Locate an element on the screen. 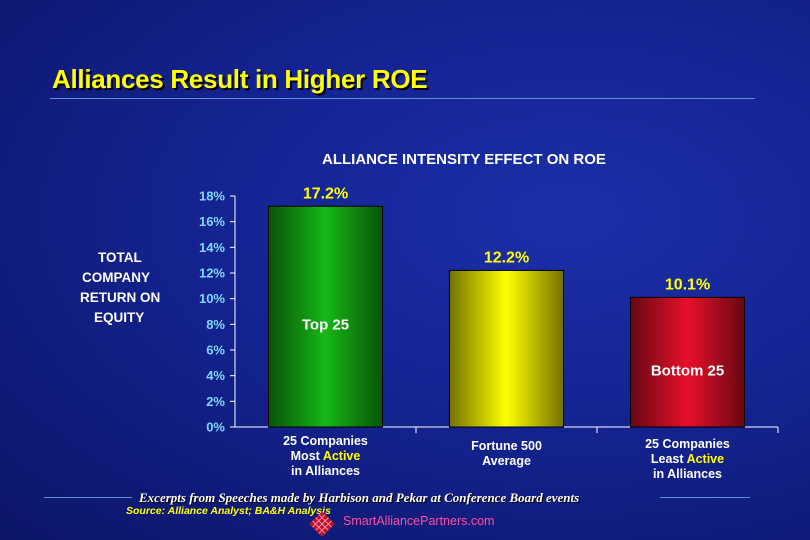 Image resolution: width=810 pixels, height=540 pixels. footer-divider-right is located at coordinates (705, 497).